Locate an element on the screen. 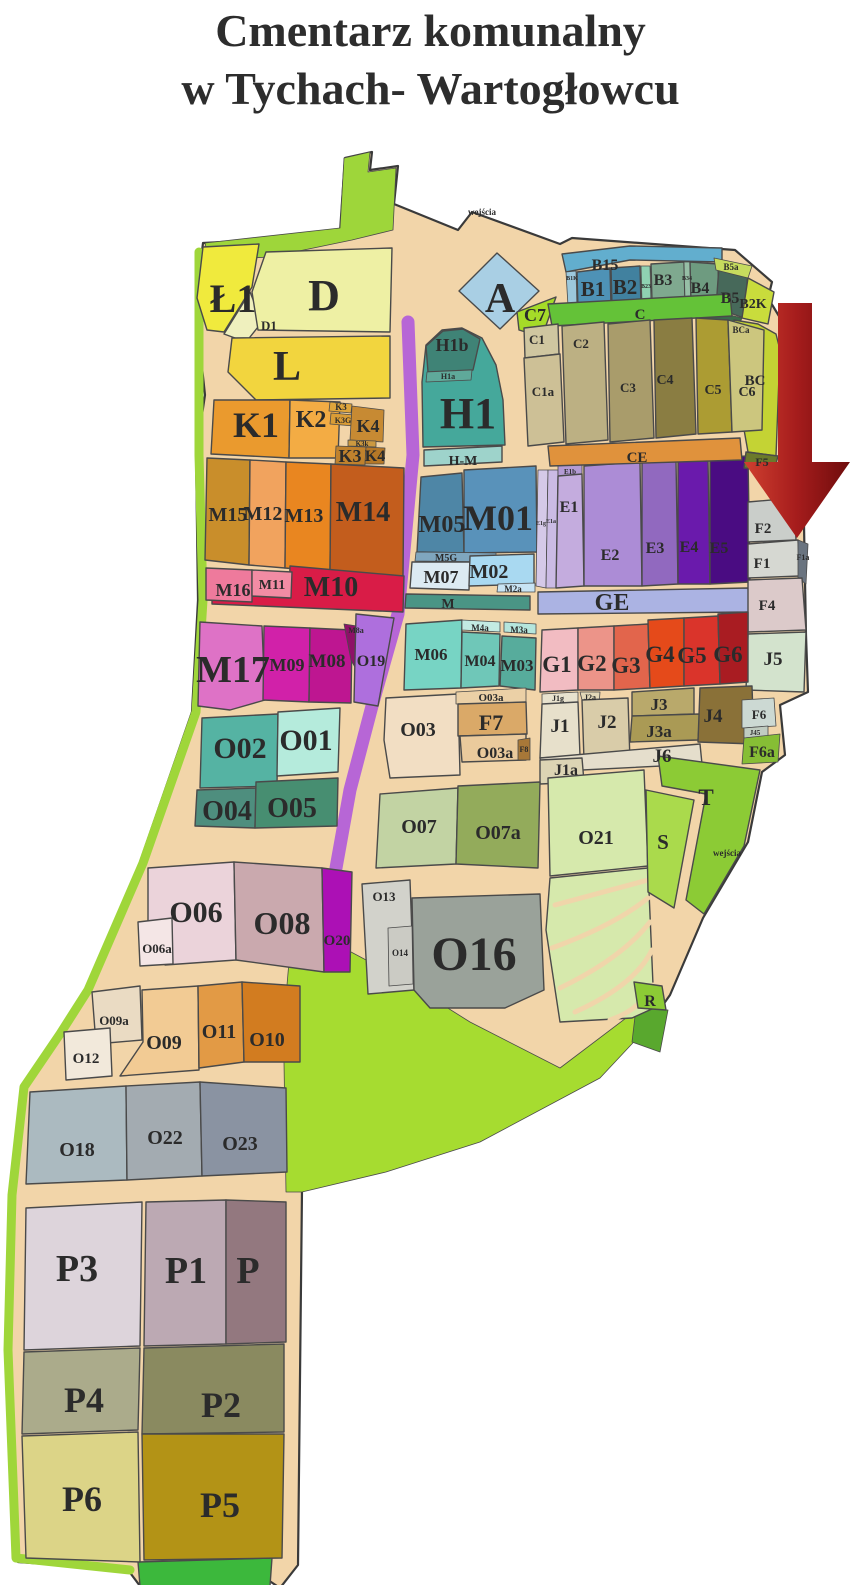  label-o03a-top: O03a is located at coordinates (491, 698).